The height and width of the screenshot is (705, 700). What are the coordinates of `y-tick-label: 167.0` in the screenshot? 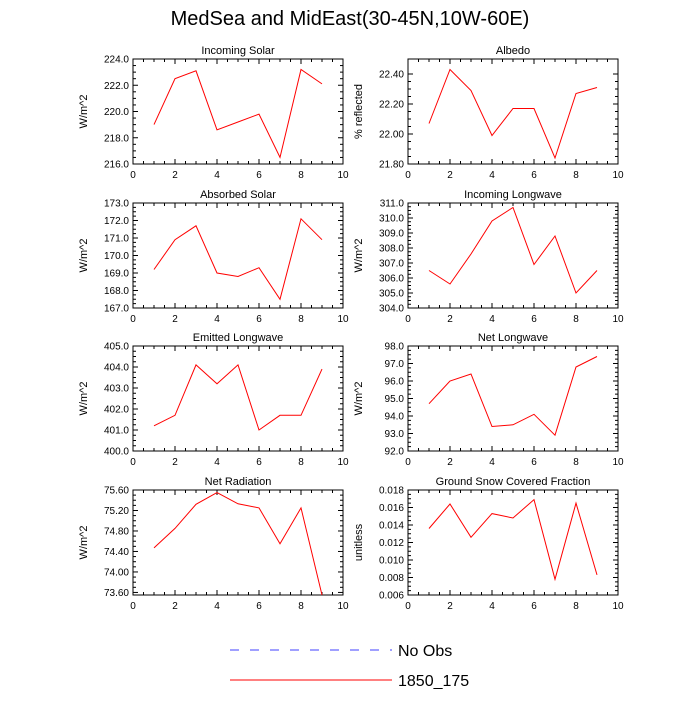 It's located at (116, 309).